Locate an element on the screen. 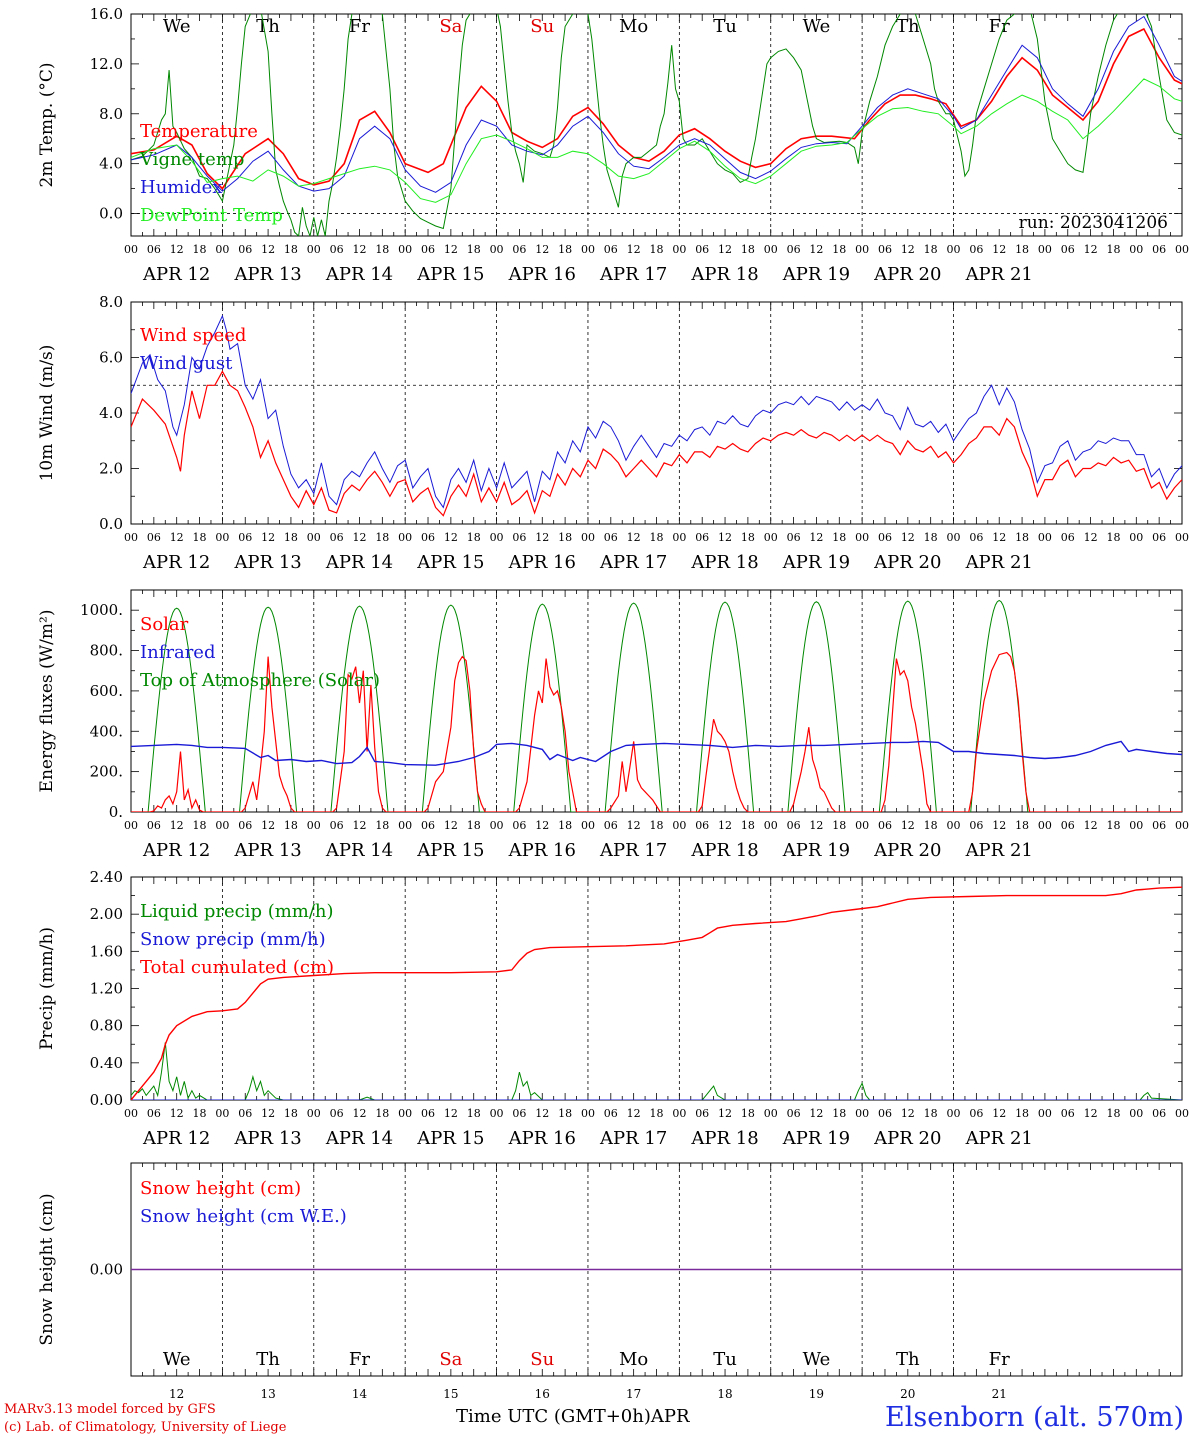  series-line-wind-gust is located at coordinates (656, 411).